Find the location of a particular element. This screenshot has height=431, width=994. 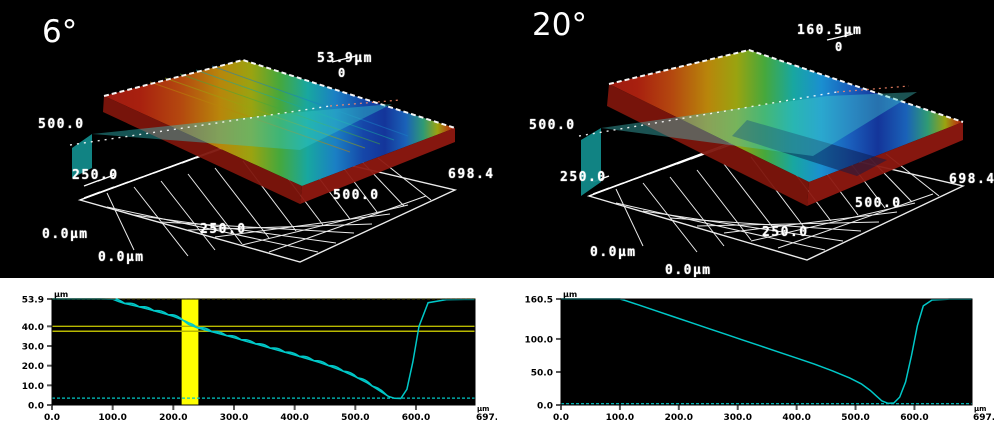

measurement-band is located at coordinates (190, 352).